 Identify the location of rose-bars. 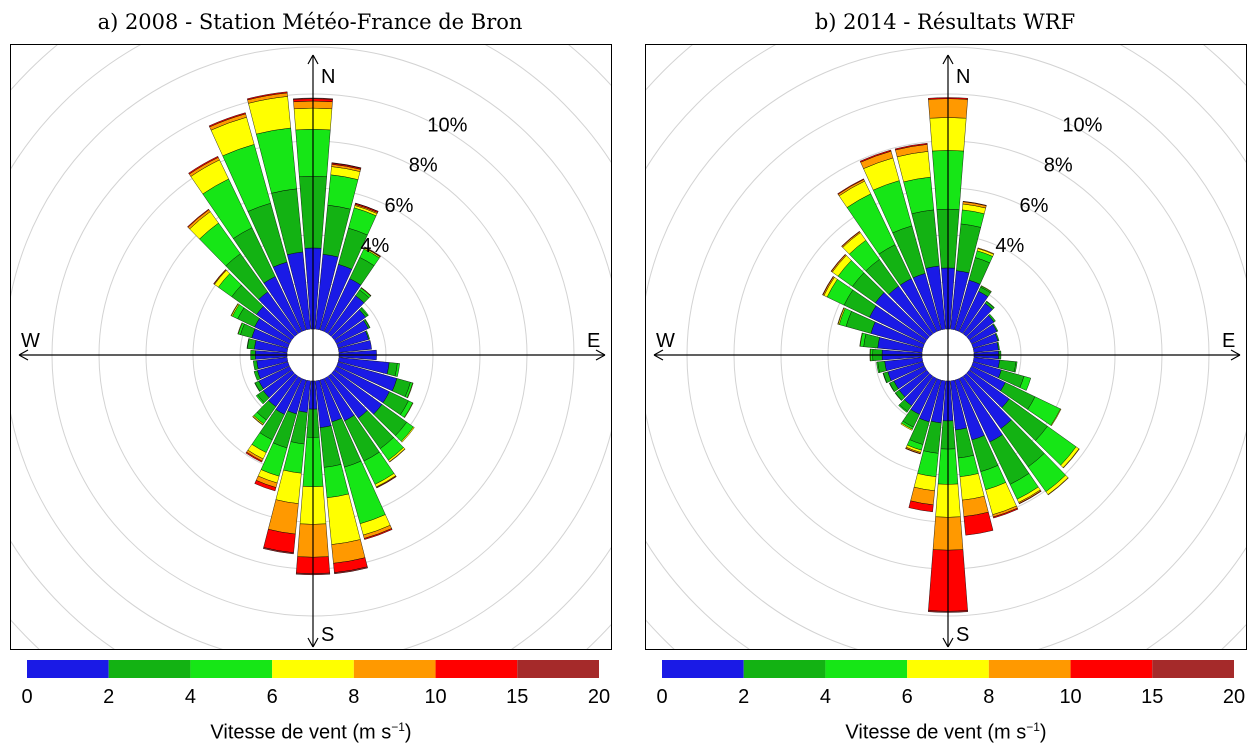
(301, 333).